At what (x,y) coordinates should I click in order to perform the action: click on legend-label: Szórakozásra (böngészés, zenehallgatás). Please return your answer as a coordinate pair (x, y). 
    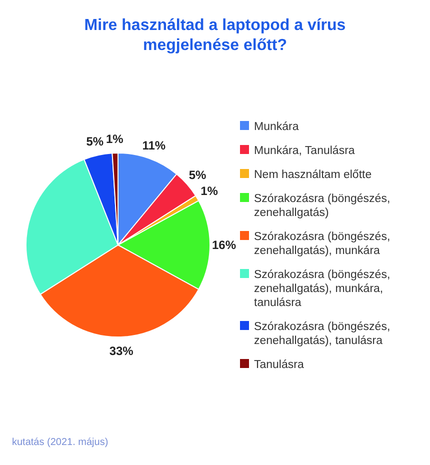
    Looking at the image, I should click on (322, 206).